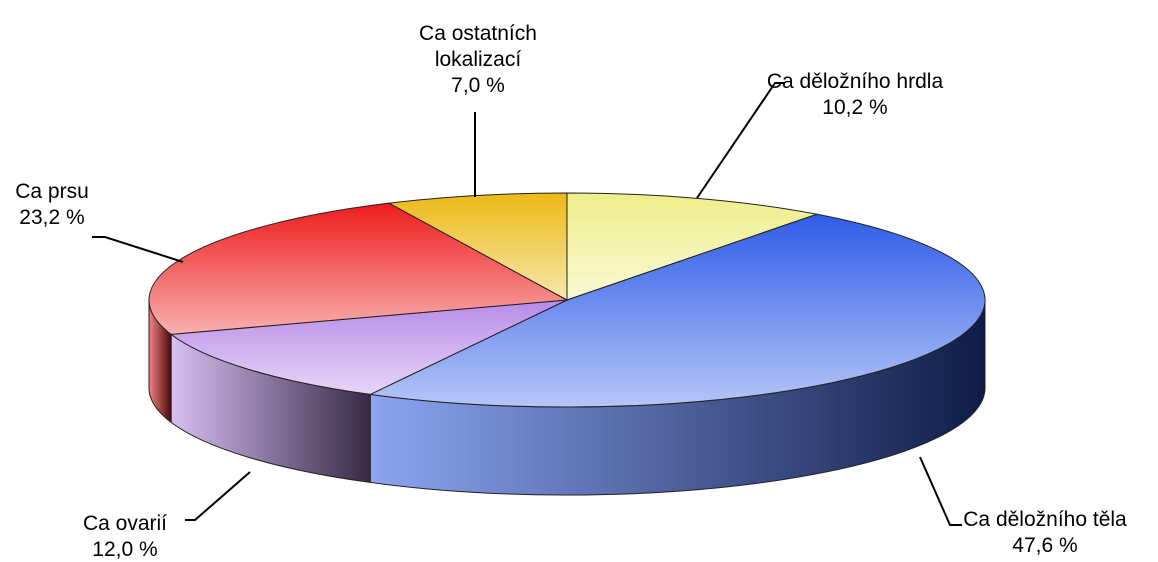  What do you see at coordinates (1045, 533) in the screenshot?
I see `slice-label: Ca děložního těla 47,6 %` at bounding box center [1045, 533].